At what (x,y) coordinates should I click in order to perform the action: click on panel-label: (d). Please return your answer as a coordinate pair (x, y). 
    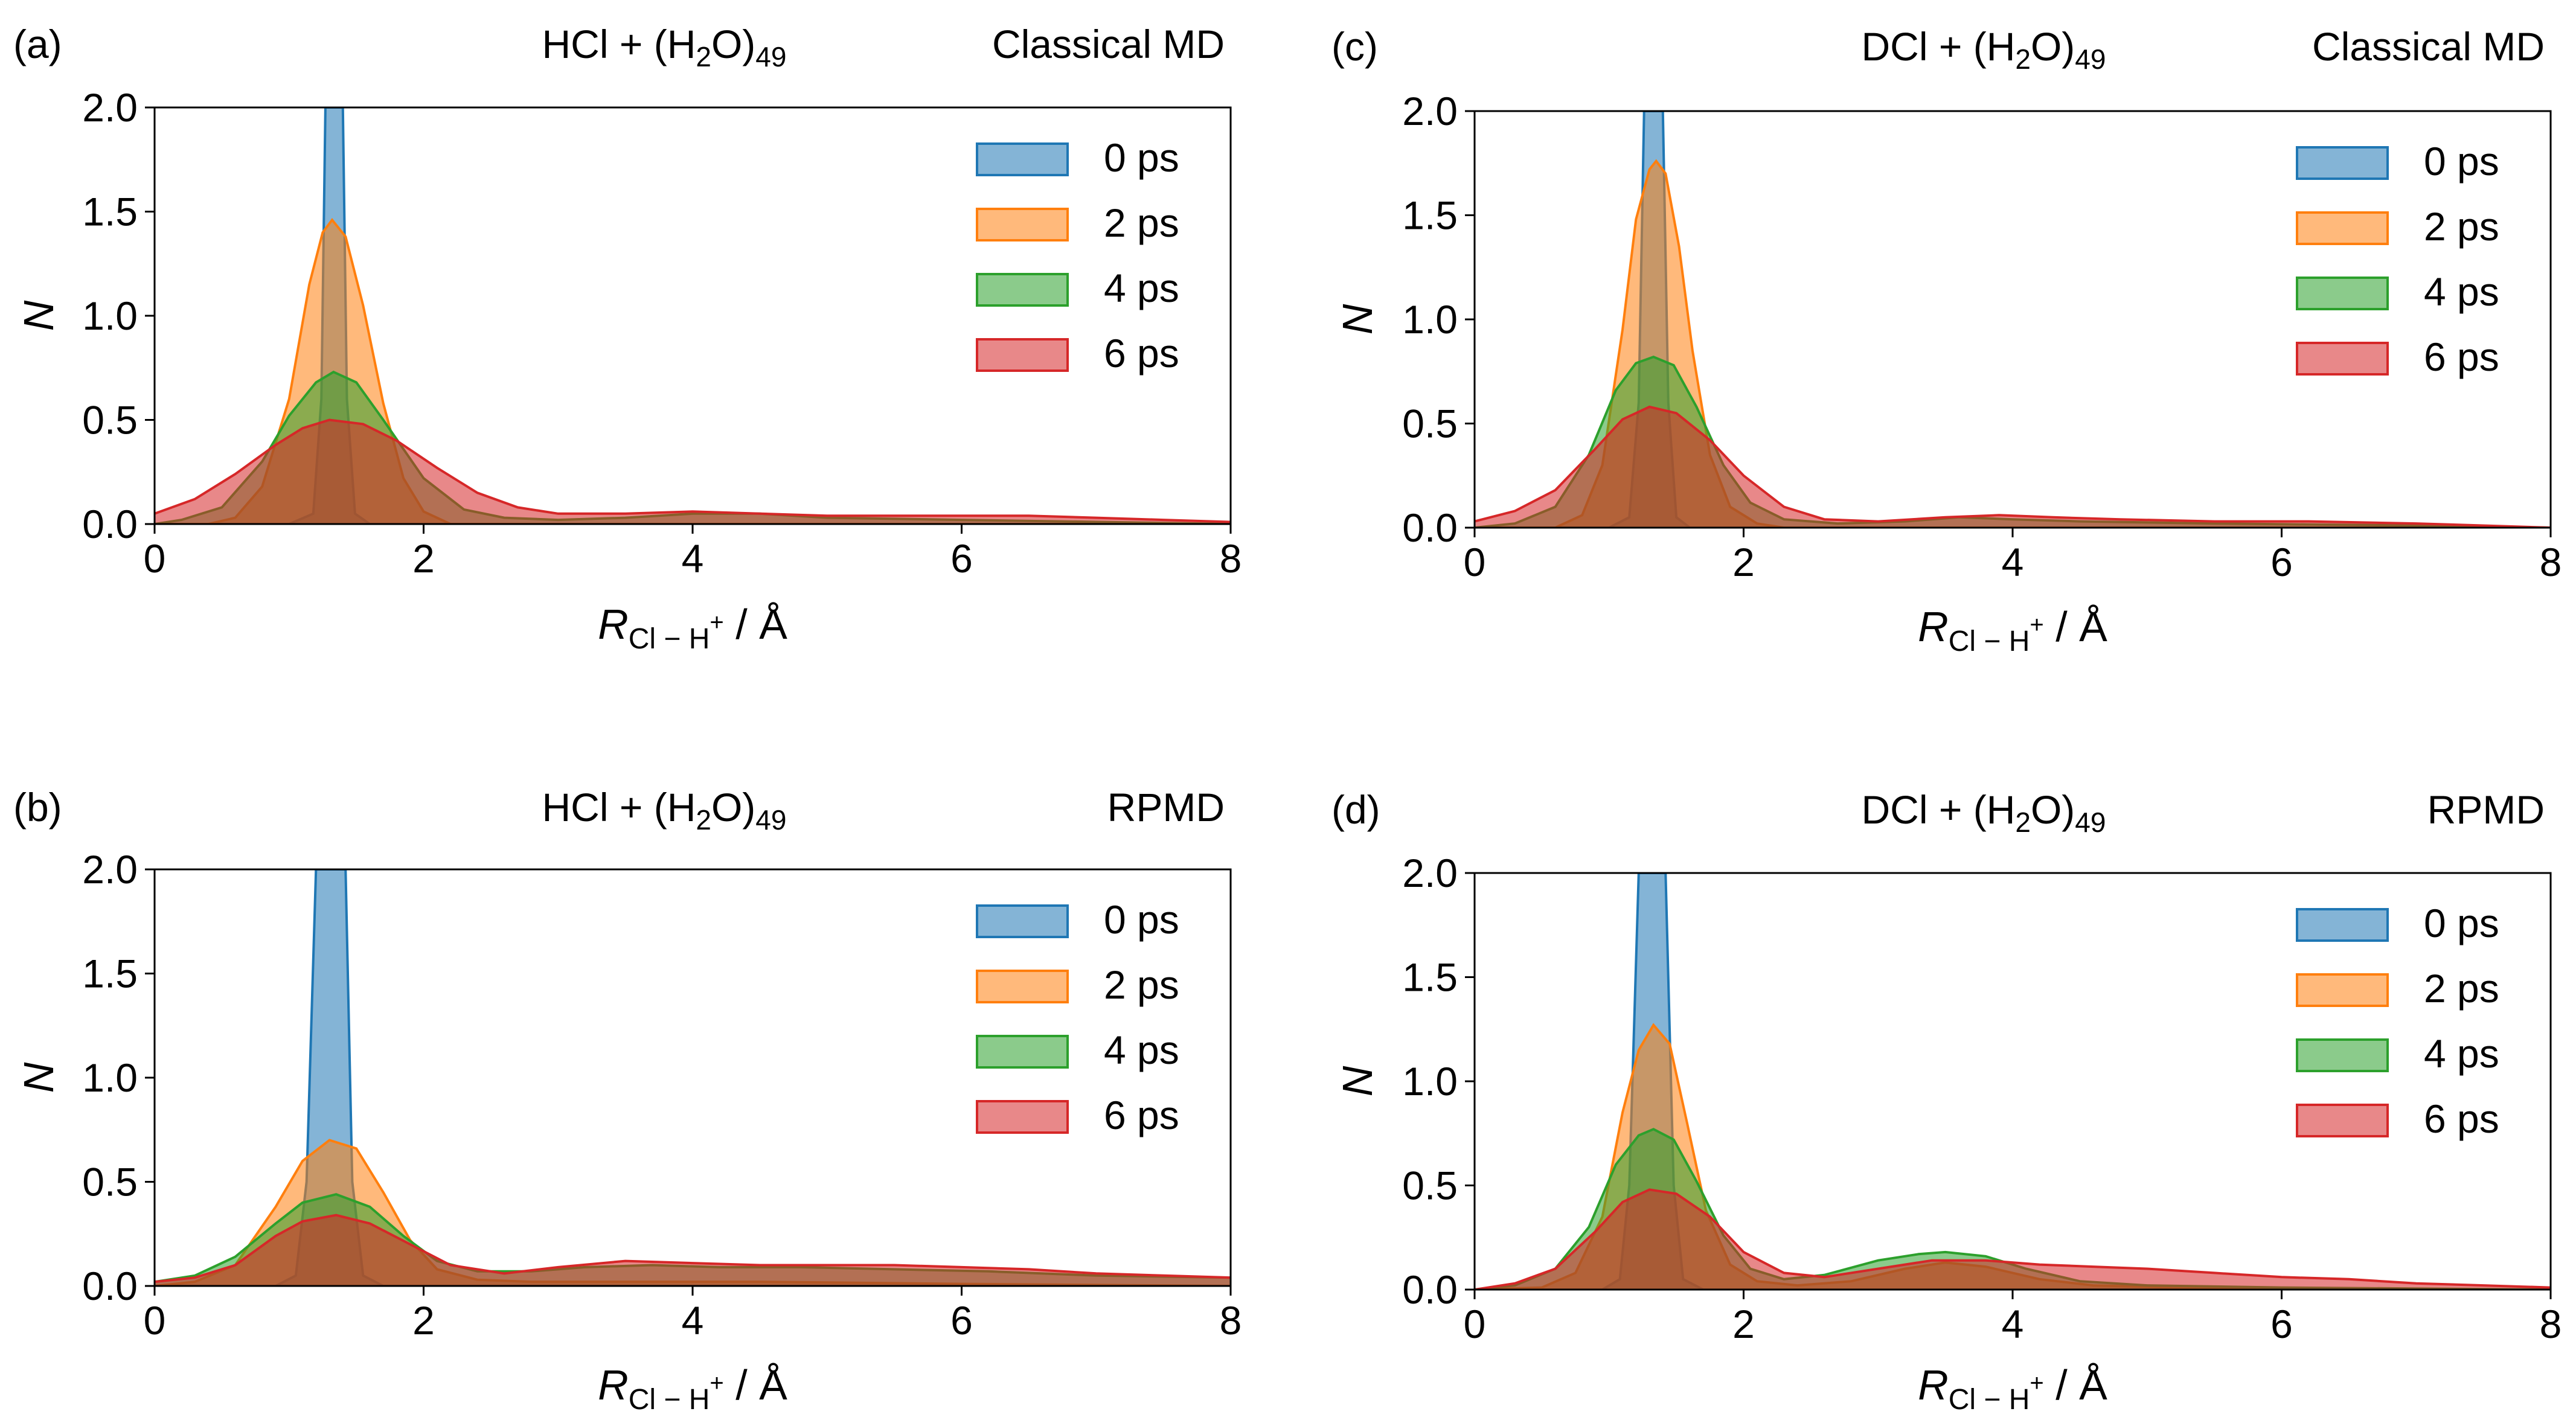
    Looking at the image, I should click on (1355, 810).